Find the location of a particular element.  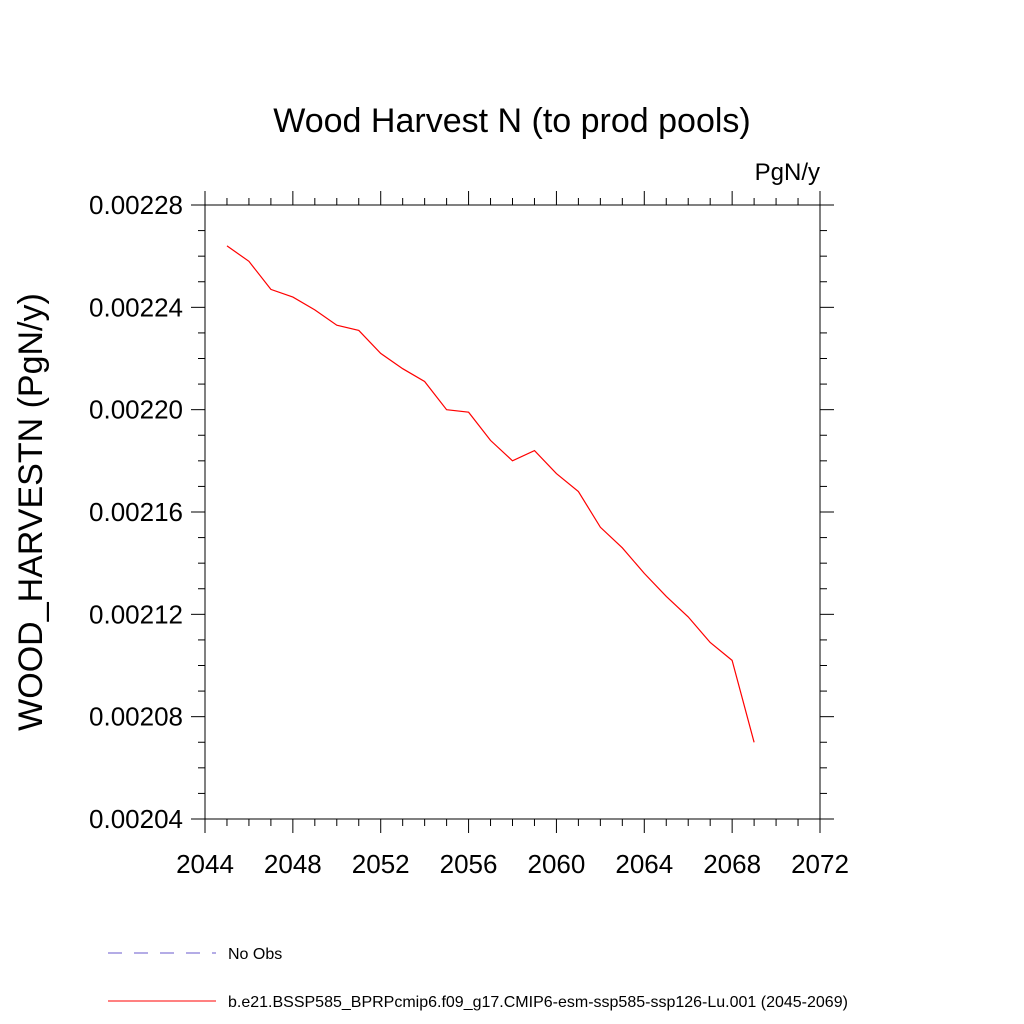

x-tick-label: 2048 is located at coordinates (293, 864).